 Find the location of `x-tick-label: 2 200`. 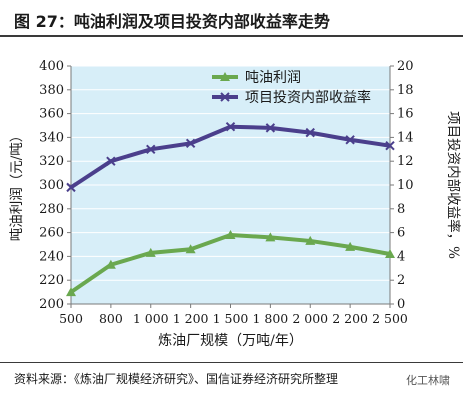

x-tick-label: 2 200 is located at coordinates (350, 318).